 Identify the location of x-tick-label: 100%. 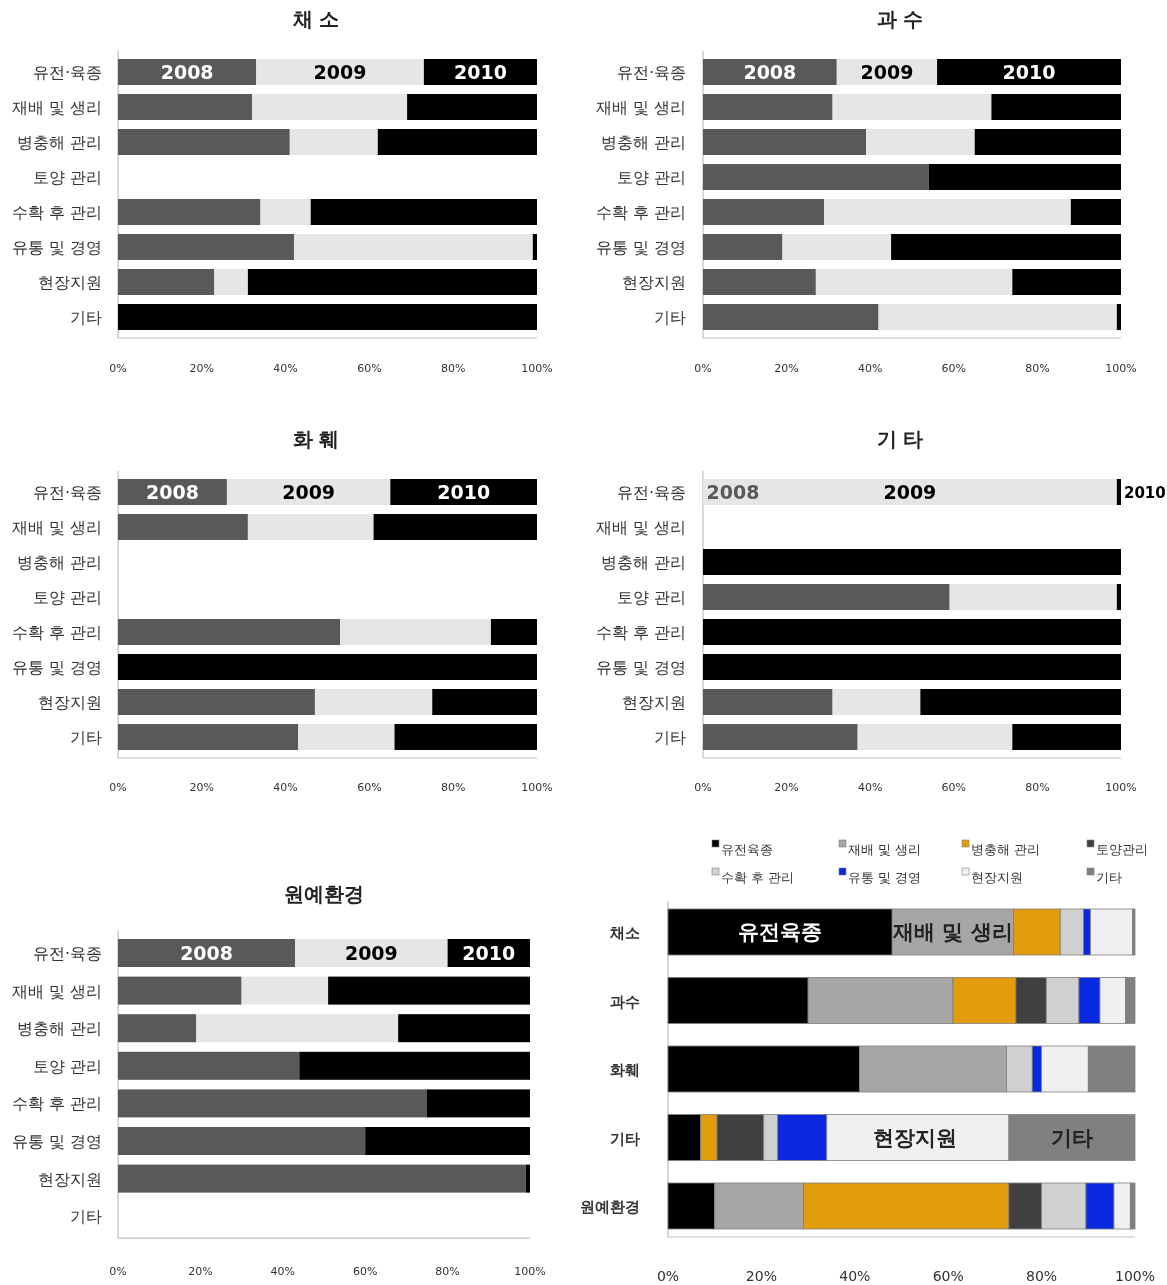
(1121, 787).